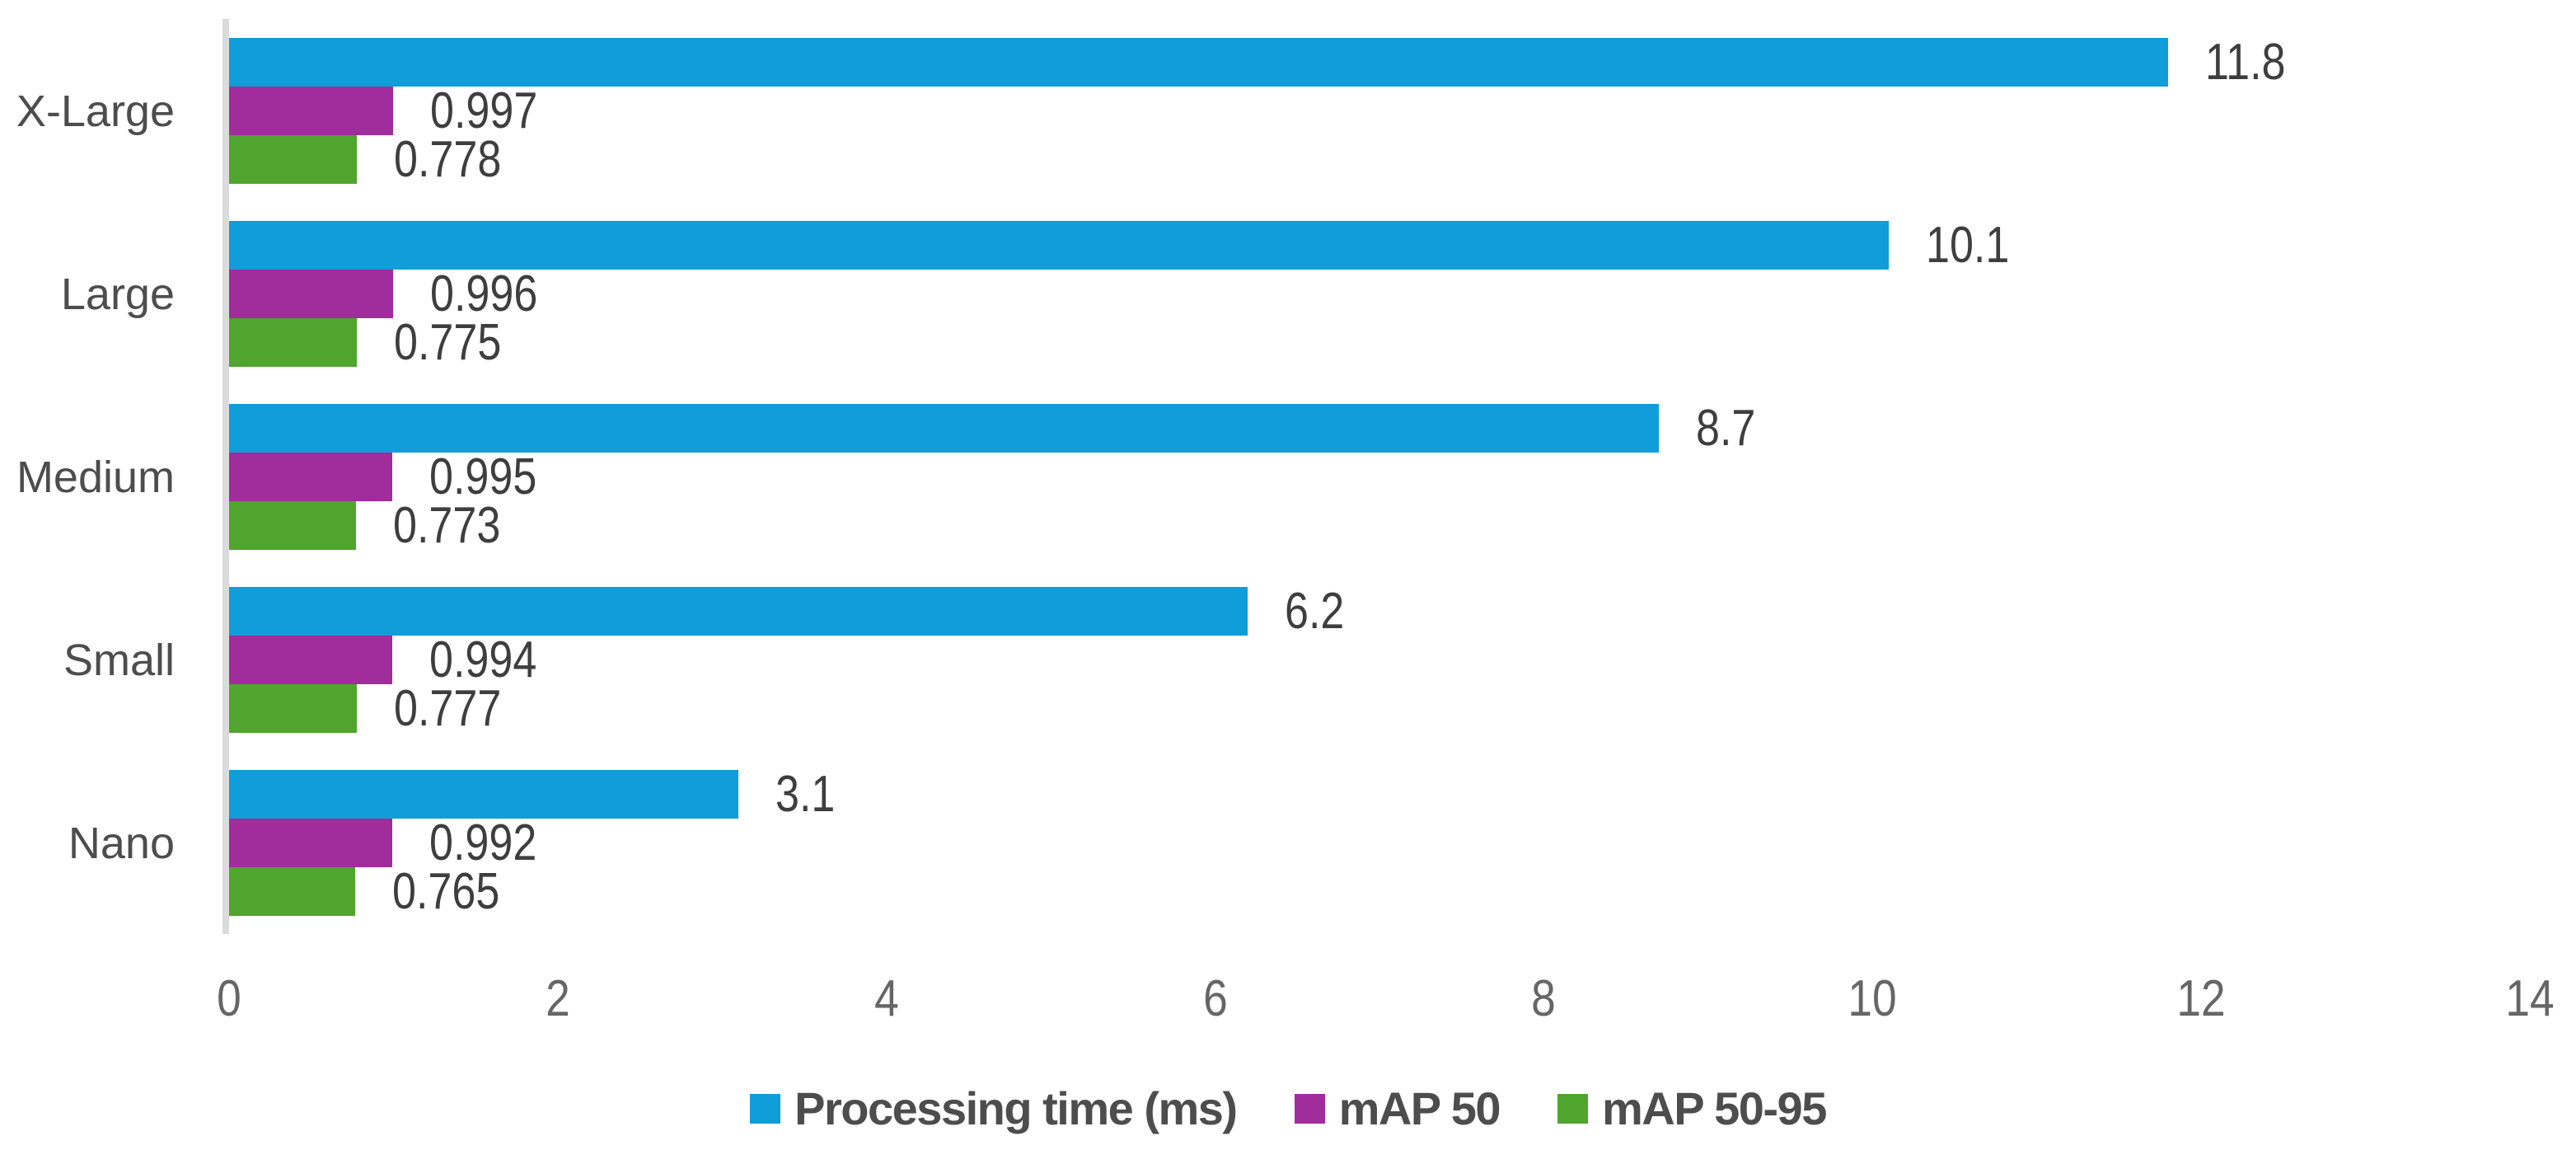  I want to click on legend-item-map-50: mAP 50, so click(1397, 1108).